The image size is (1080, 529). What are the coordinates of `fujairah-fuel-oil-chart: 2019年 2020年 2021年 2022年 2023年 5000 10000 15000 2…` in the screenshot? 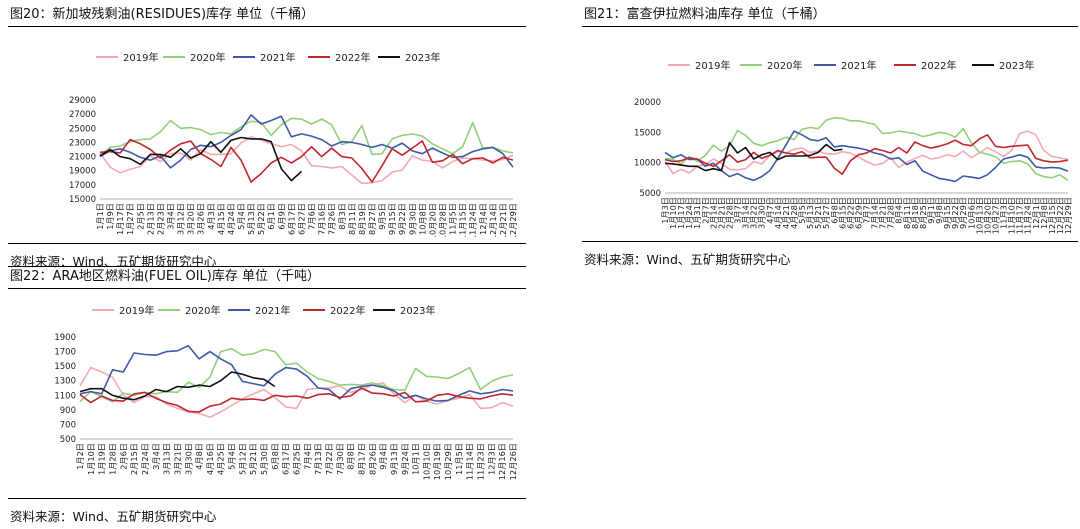 It's located at (853, 146).